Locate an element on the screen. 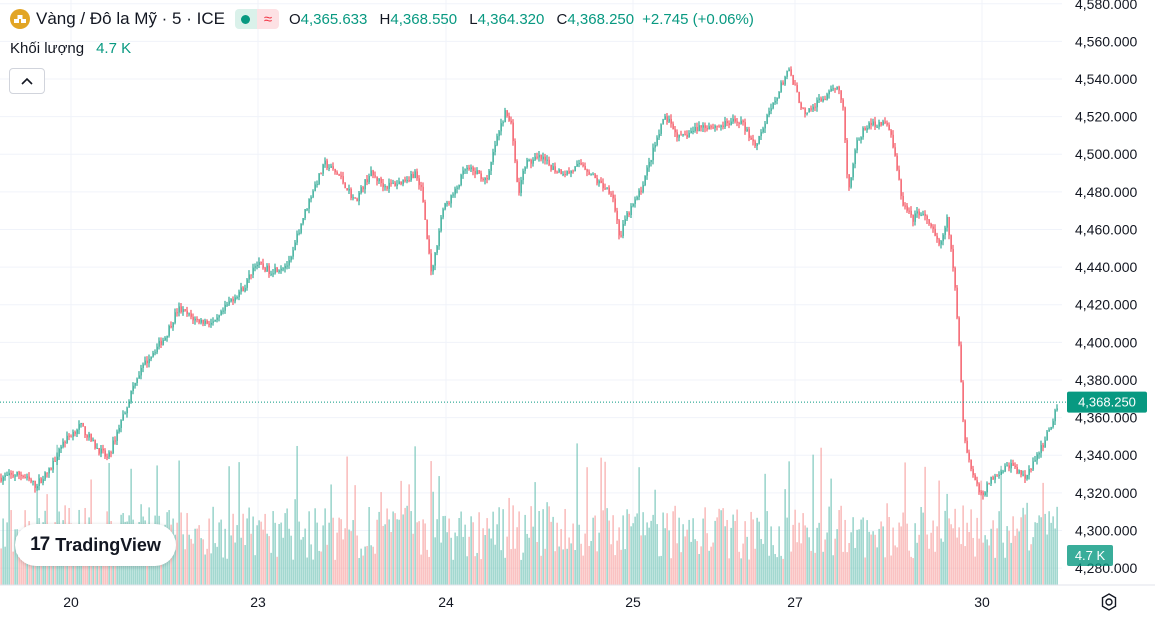  last-volume-badge: 4.7 K is located at coordinates (1090, 555).